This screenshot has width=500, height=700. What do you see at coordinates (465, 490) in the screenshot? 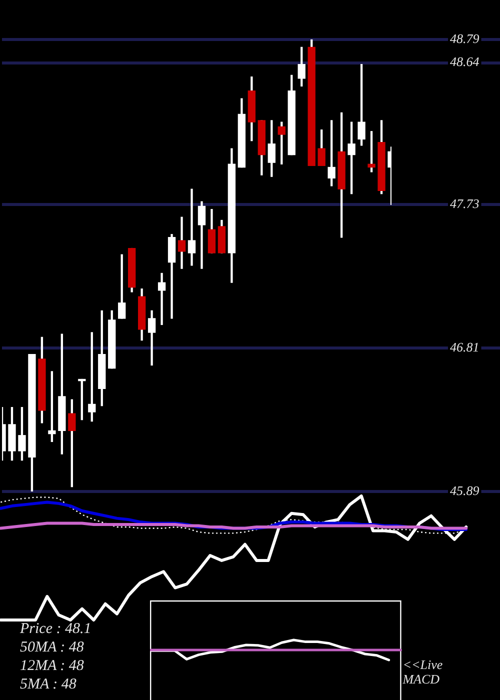
I see `y-tick-label: 45.89` at bounding box center [465, 490].